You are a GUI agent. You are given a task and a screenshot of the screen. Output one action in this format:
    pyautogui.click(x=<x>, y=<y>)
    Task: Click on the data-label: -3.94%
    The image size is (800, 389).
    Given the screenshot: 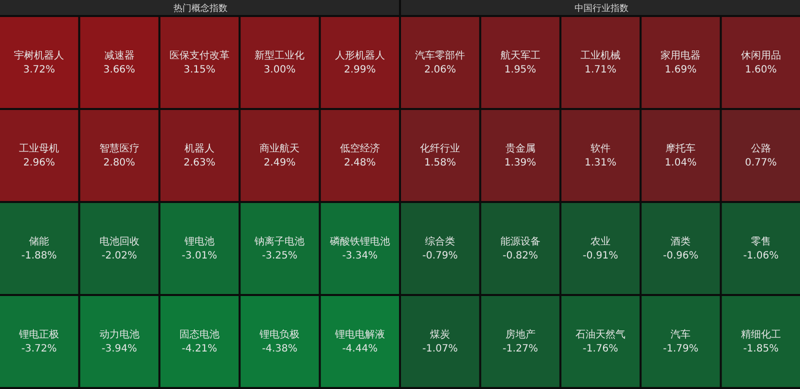 What is the action you would take?
    pyautogui.click(x=119, y=349)
    